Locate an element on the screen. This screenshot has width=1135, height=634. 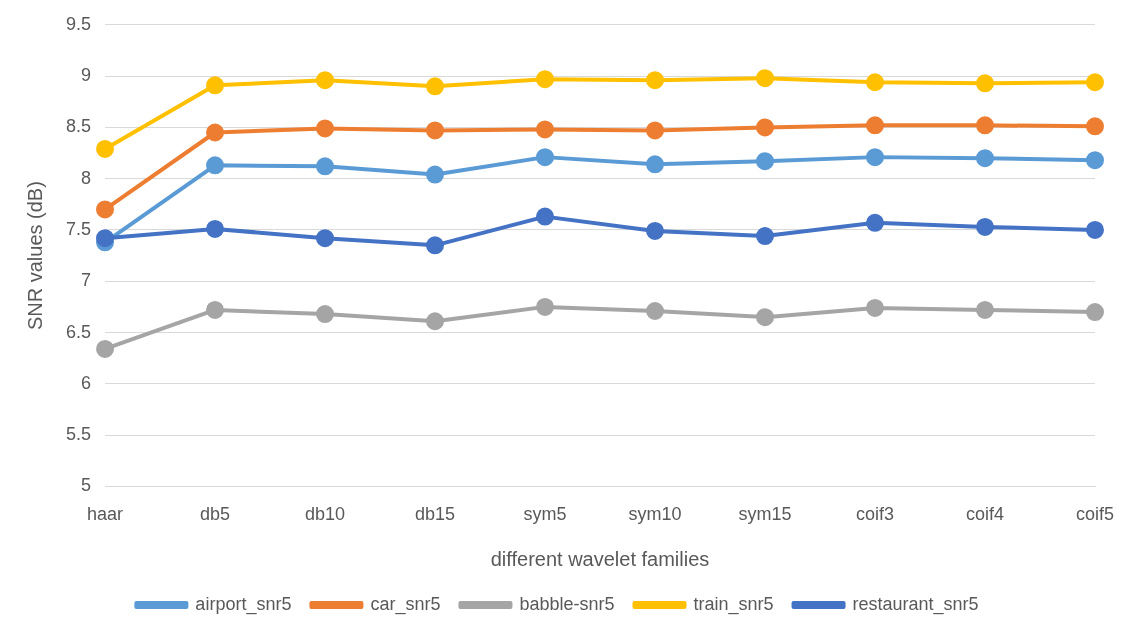
x-tick-label: db5 is located at coordinates (215, 514).